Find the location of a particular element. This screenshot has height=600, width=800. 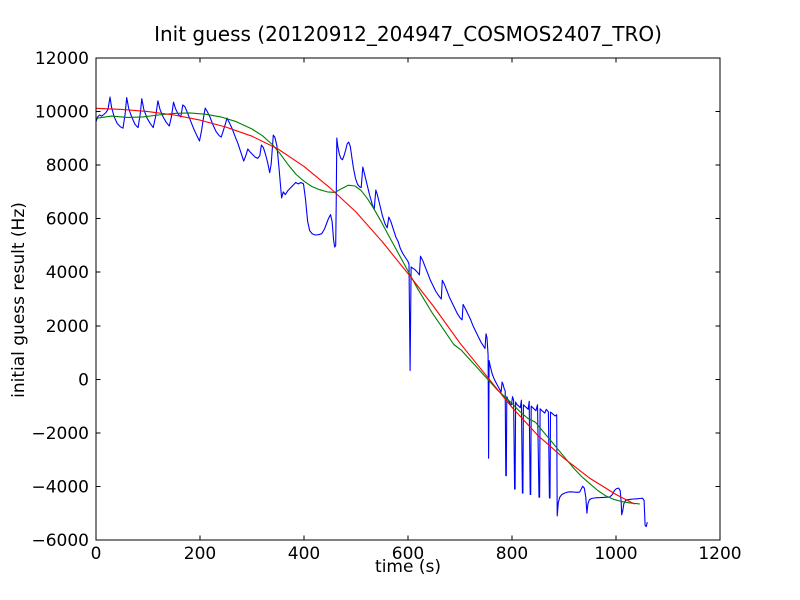

y-tick-label: 4000 is located at coordinates (67, 273).